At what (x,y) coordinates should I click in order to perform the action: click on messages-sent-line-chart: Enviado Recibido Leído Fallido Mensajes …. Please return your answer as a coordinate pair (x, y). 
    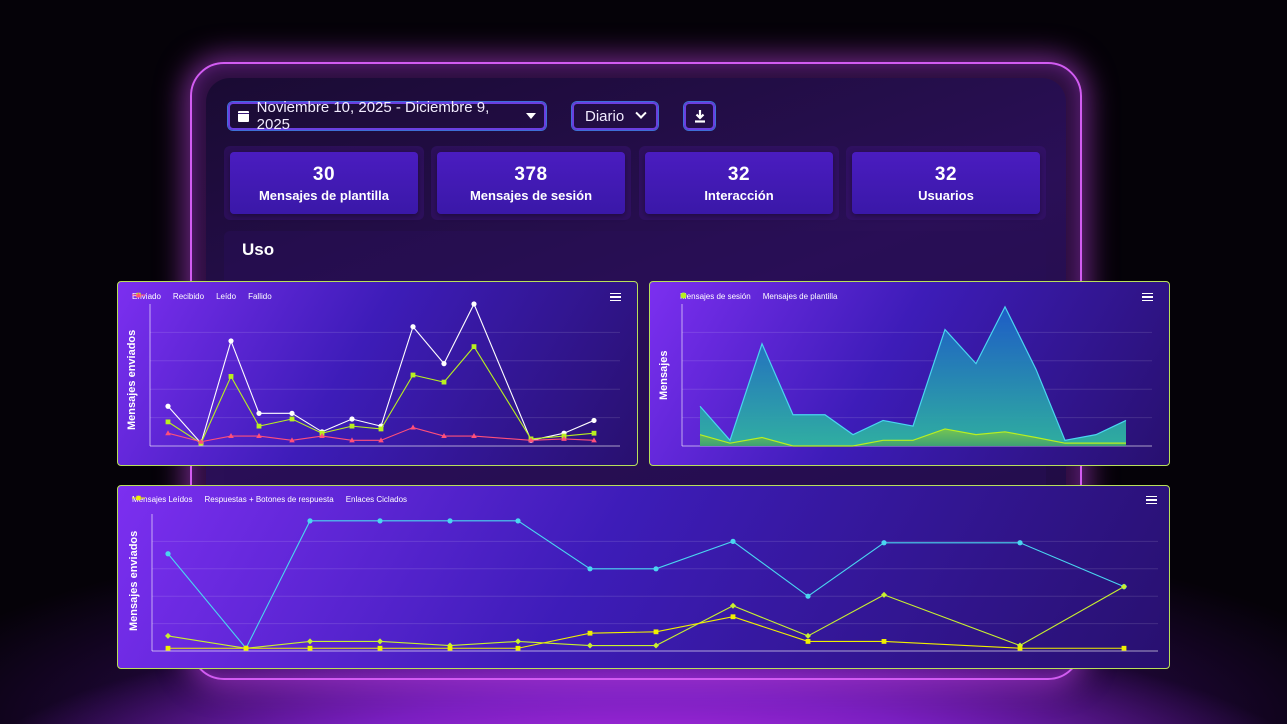
    Looking at the image, I should click on (377, 373).